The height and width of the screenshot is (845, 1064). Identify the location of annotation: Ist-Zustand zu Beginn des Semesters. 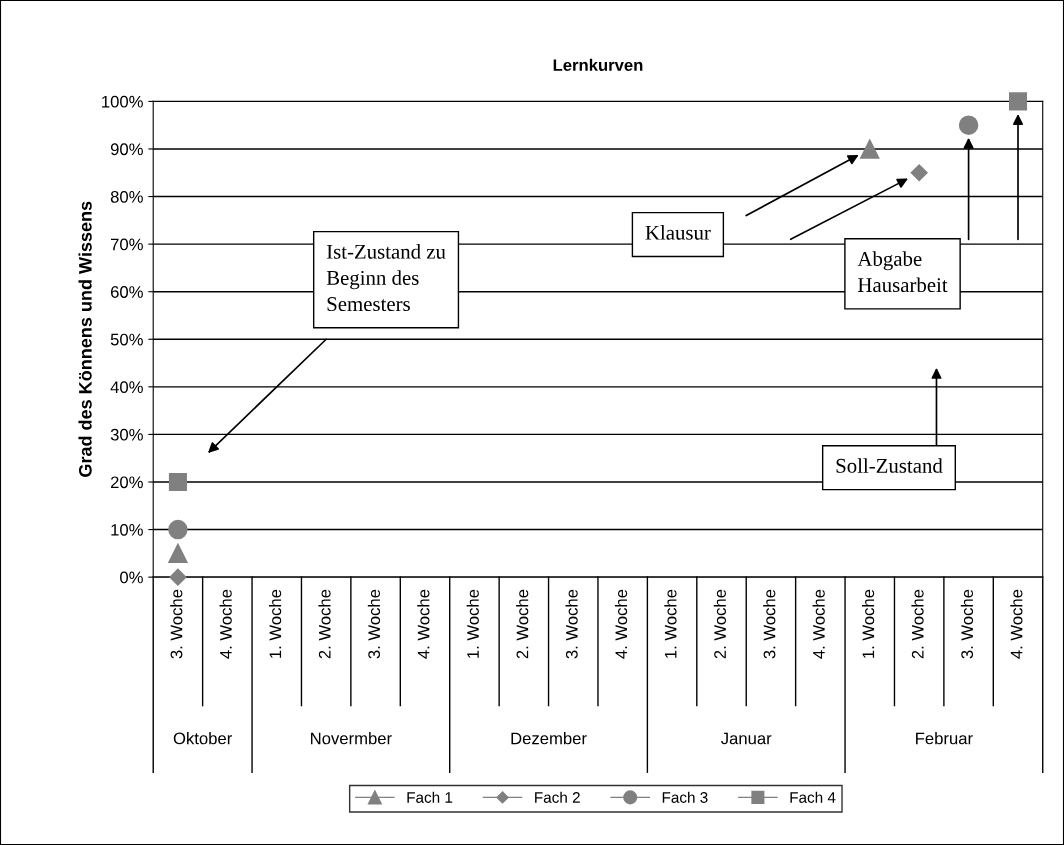
(386, 278).